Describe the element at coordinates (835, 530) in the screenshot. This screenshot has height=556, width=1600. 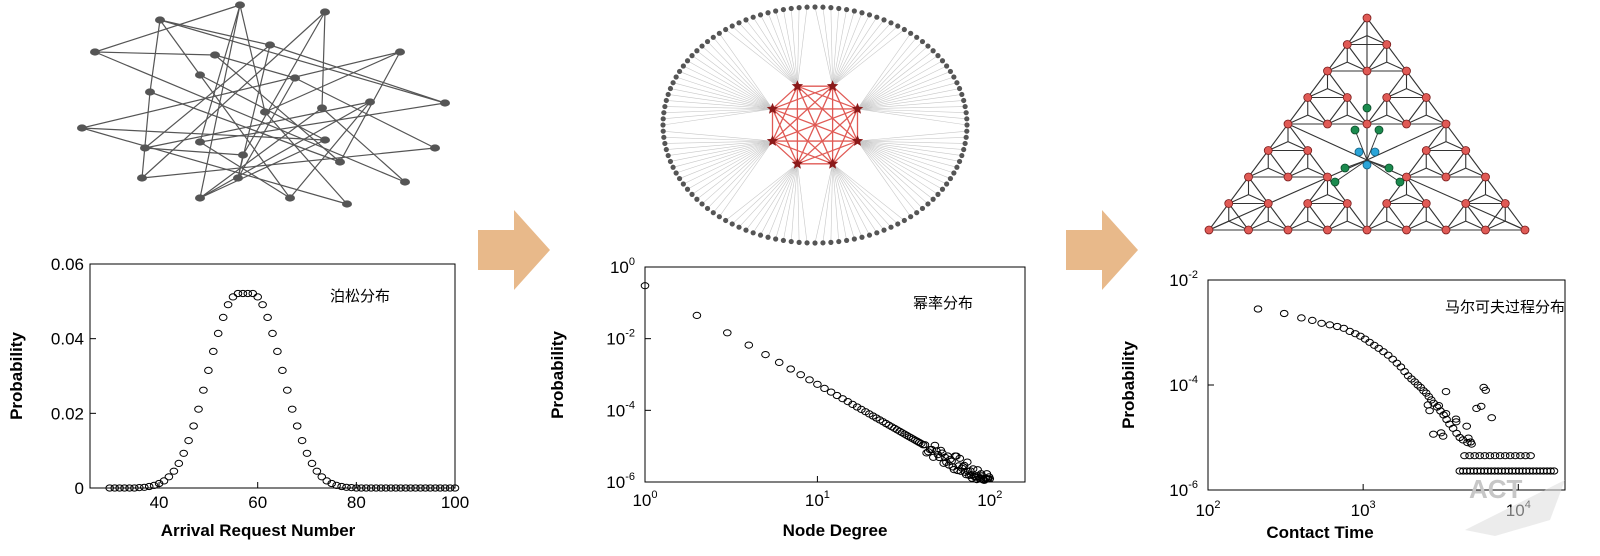
I see `x-axis-title: Node Degree` at that location.